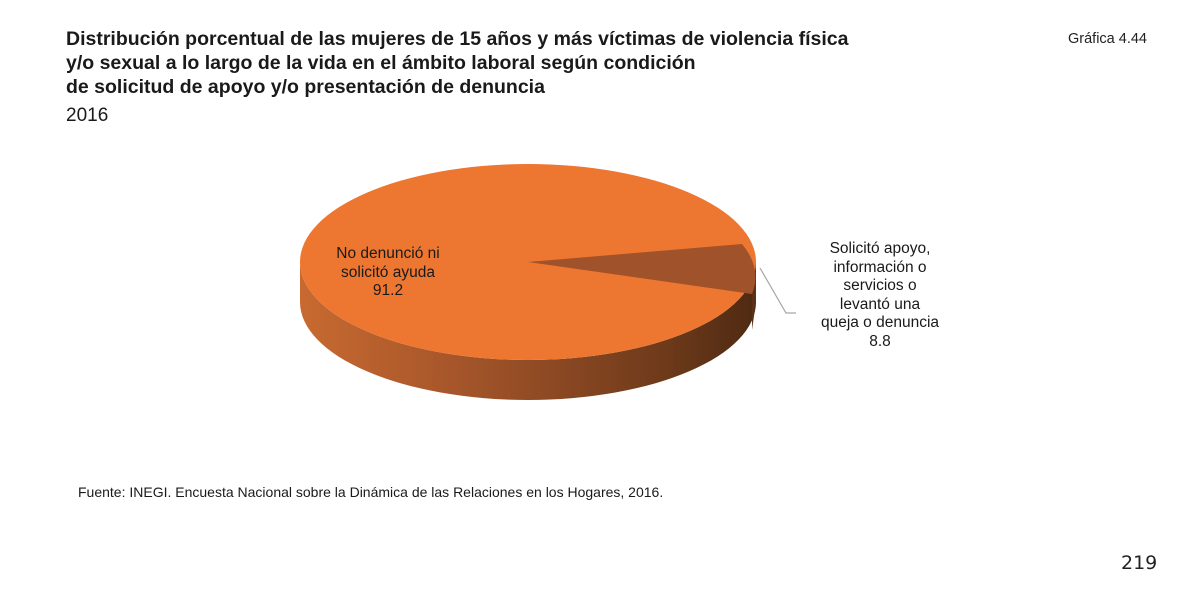 The width and height of the screenshot is (1200, 596). I want to click on data-label-main-line: solicitó ayuda, so click(388, 272).